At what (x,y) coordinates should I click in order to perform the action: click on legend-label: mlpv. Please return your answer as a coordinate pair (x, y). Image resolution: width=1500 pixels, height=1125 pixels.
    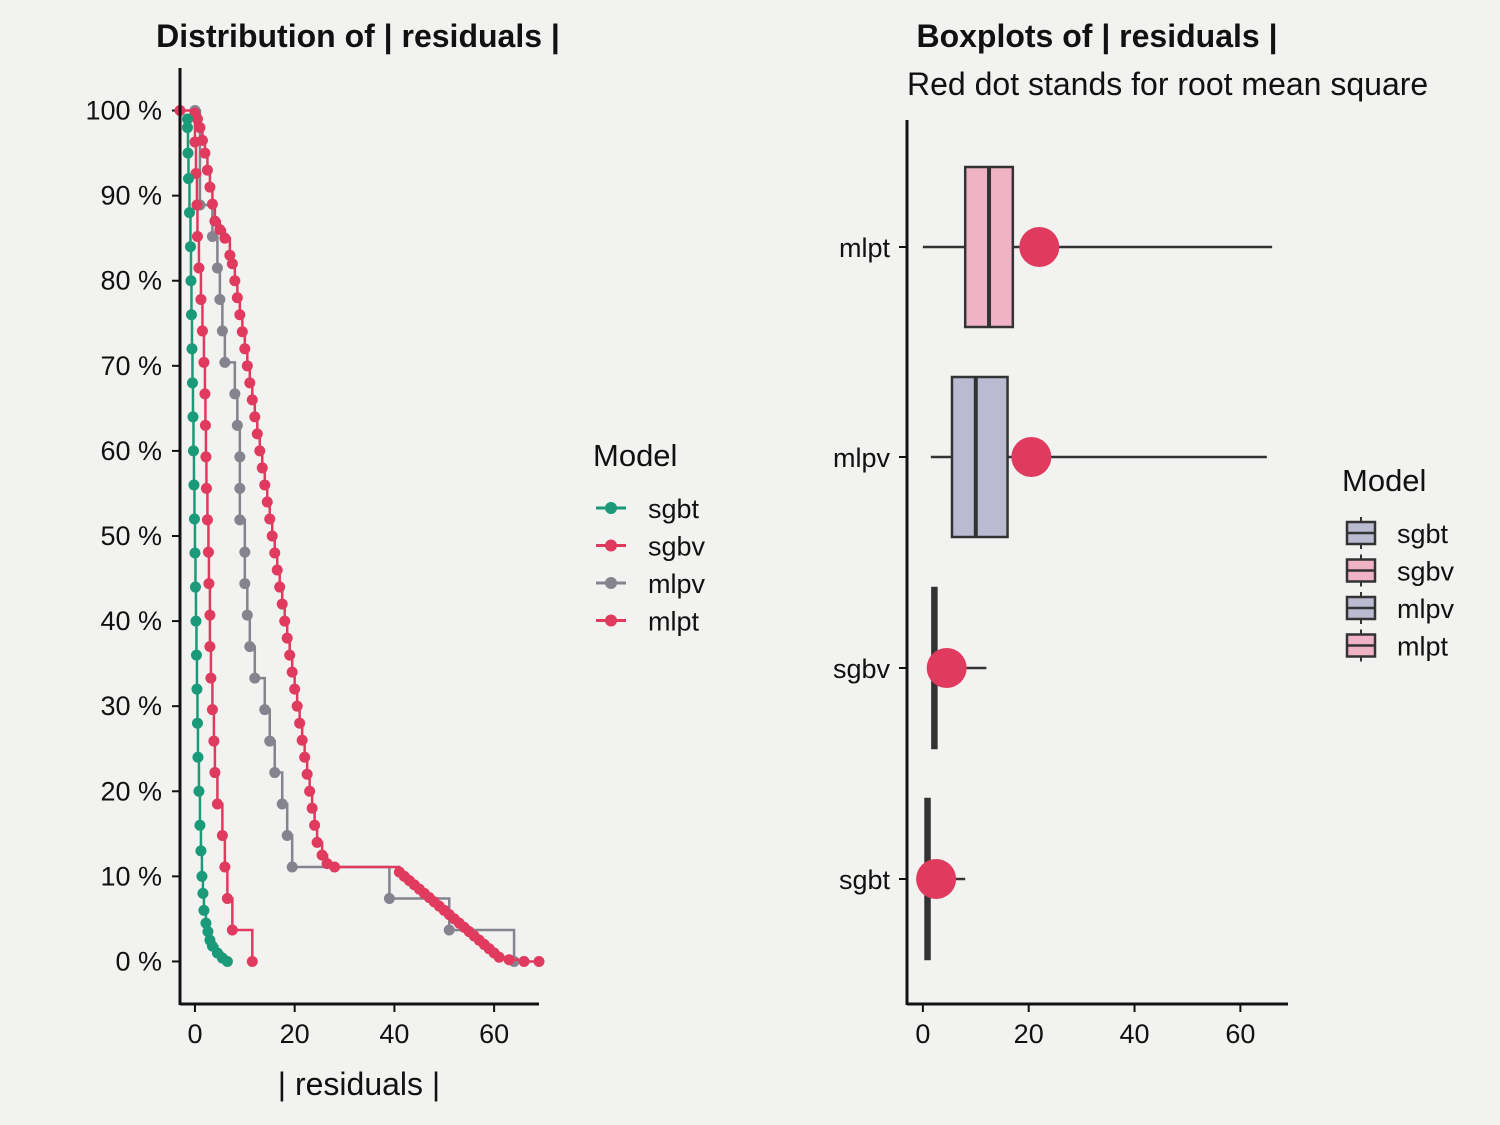
    Looking at the image, I should click on (1426, 609).